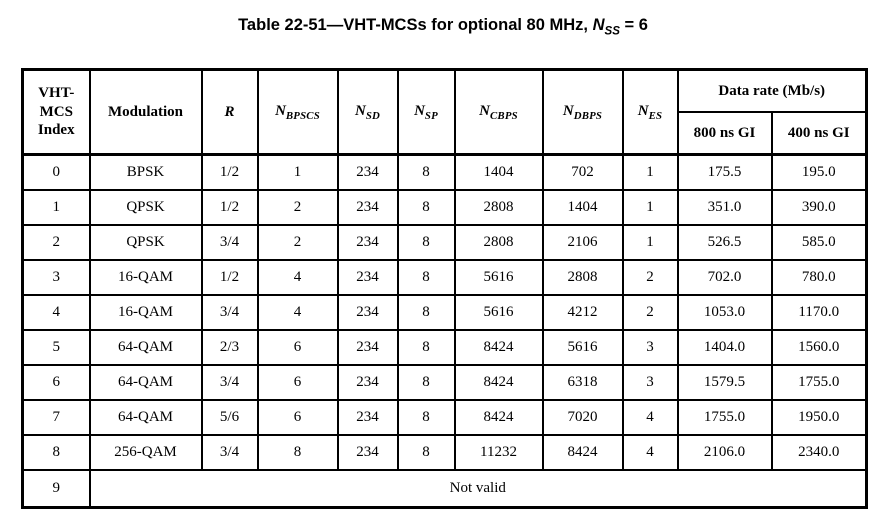  Describe the element at coordinates (724, 312) in the screenshot. I see `table-cell: 1053.0` at that location.